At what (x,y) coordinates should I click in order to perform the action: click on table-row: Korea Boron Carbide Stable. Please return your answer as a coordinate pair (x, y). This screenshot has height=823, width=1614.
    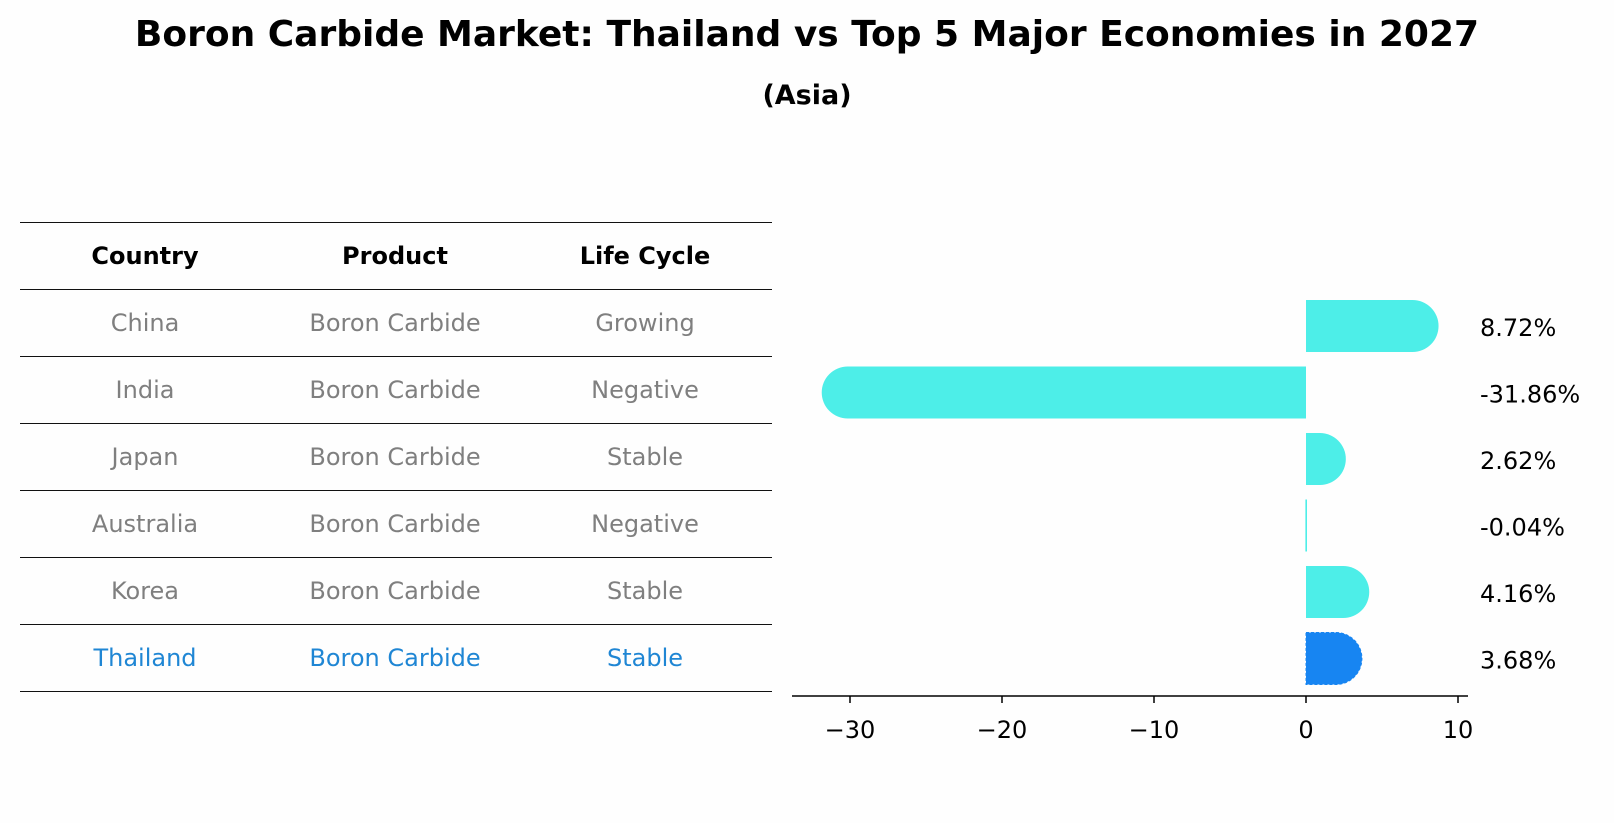
    Looking at the image, I should click on (396, 590).